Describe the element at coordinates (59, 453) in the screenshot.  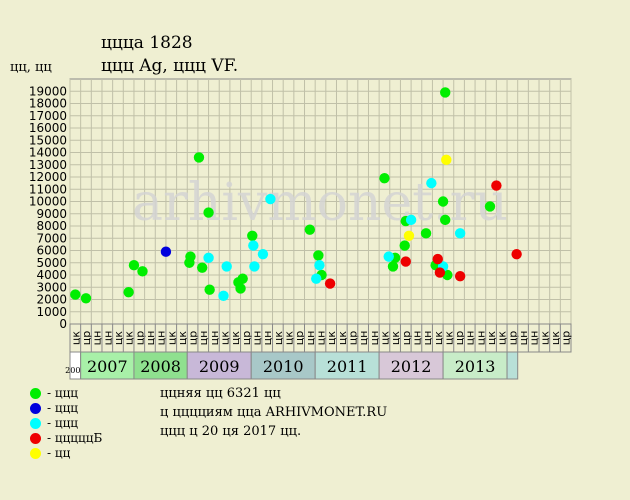
I see `legend-label: - цц` at that location.